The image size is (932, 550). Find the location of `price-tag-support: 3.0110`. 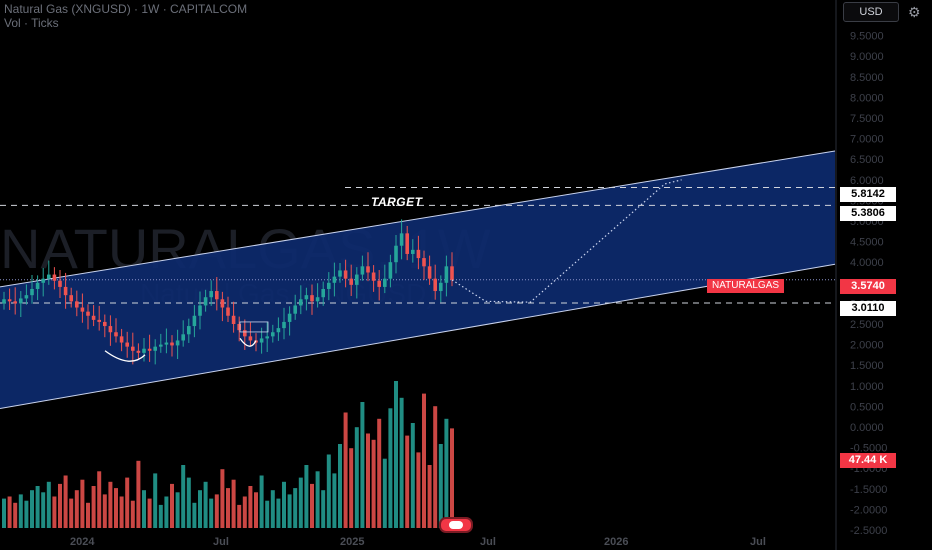

price-tag-support: 3.0110 is located at coordinates (868, 308).